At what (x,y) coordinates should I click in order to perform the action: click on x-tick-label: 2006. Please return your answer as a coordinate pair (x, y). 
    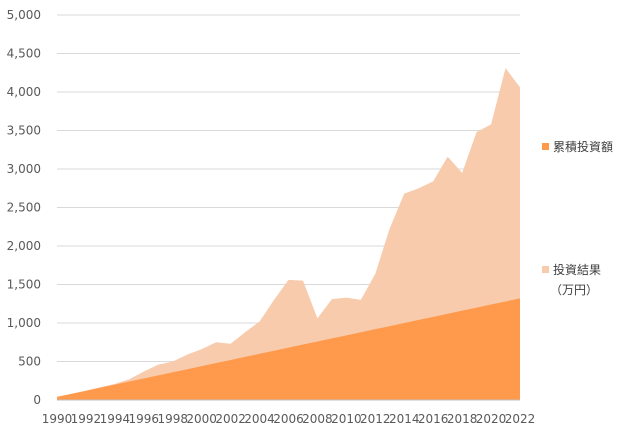
    Looking at the image, I should click on (288, 419).